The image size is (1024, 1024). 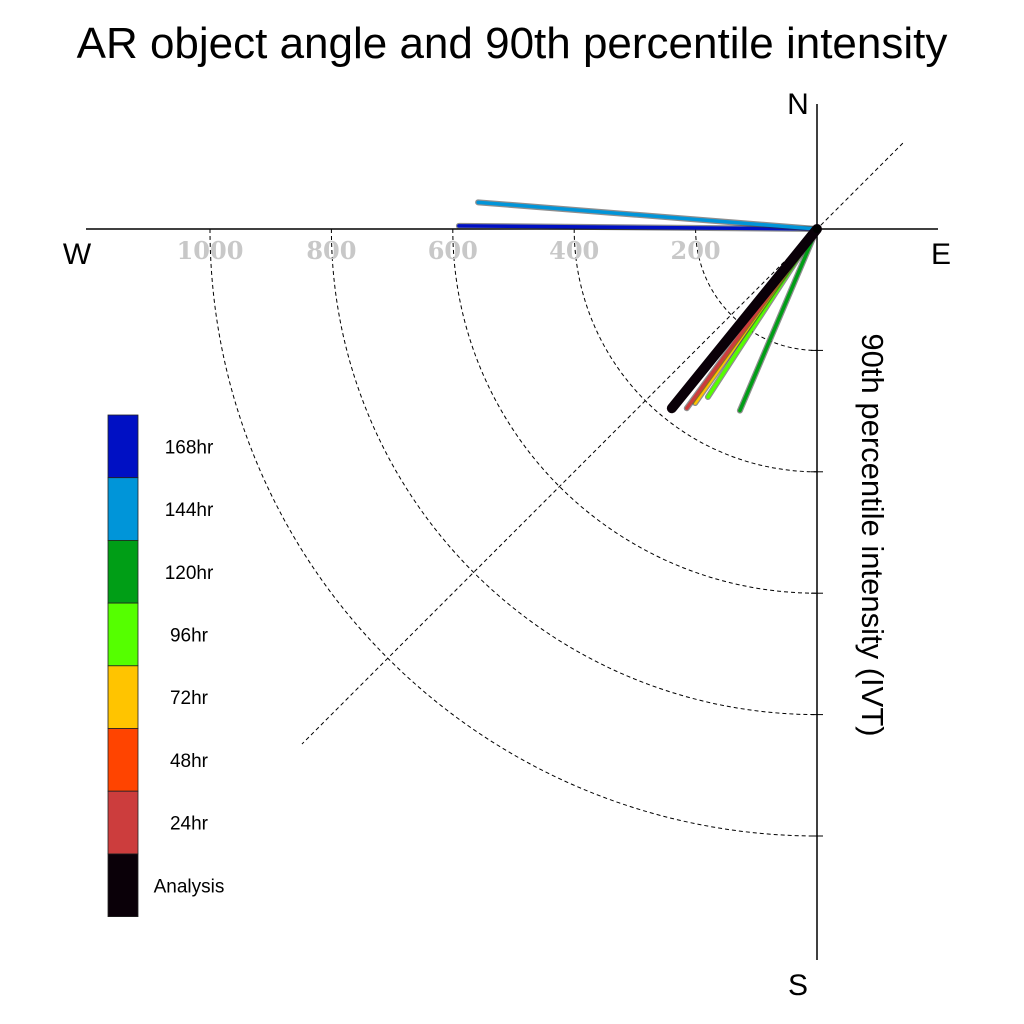 I want to click on vector-168hr, so click(x=638, y=227).